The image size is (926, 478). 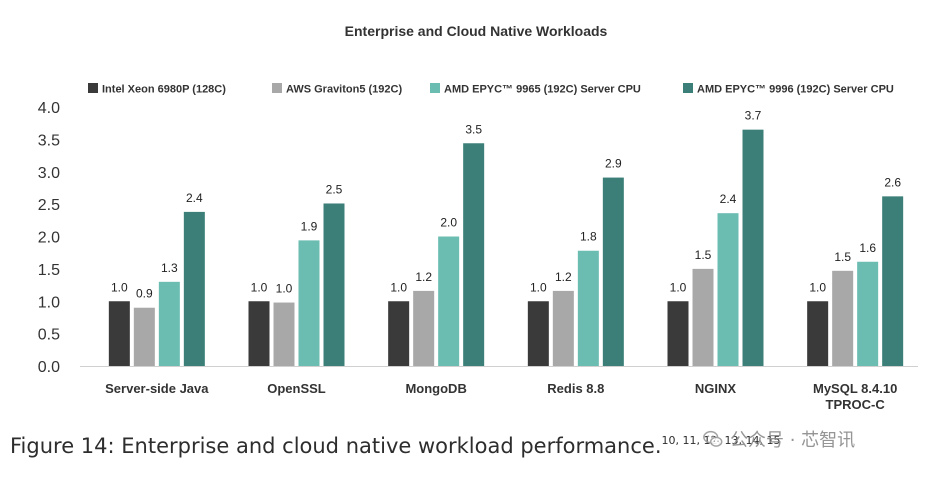 I want to click on data-label: 3.7, so click(x=753, y=116).